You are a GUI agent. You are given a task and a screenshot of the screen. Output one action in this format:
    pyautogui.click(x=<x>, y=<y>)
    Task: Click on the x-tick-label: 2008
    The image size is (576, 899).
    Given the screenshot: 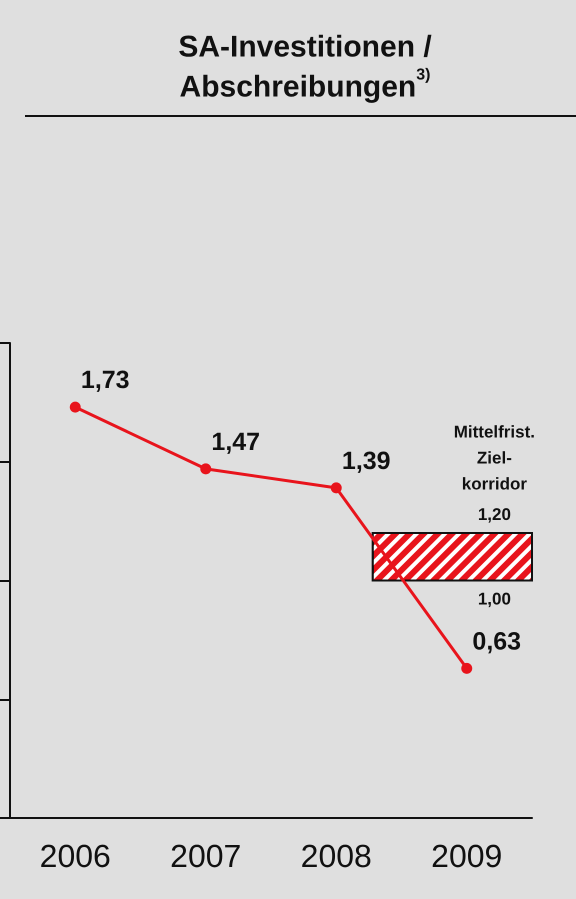 What is the action you would take?
    pyautogui.click(x=336, y=856)
    